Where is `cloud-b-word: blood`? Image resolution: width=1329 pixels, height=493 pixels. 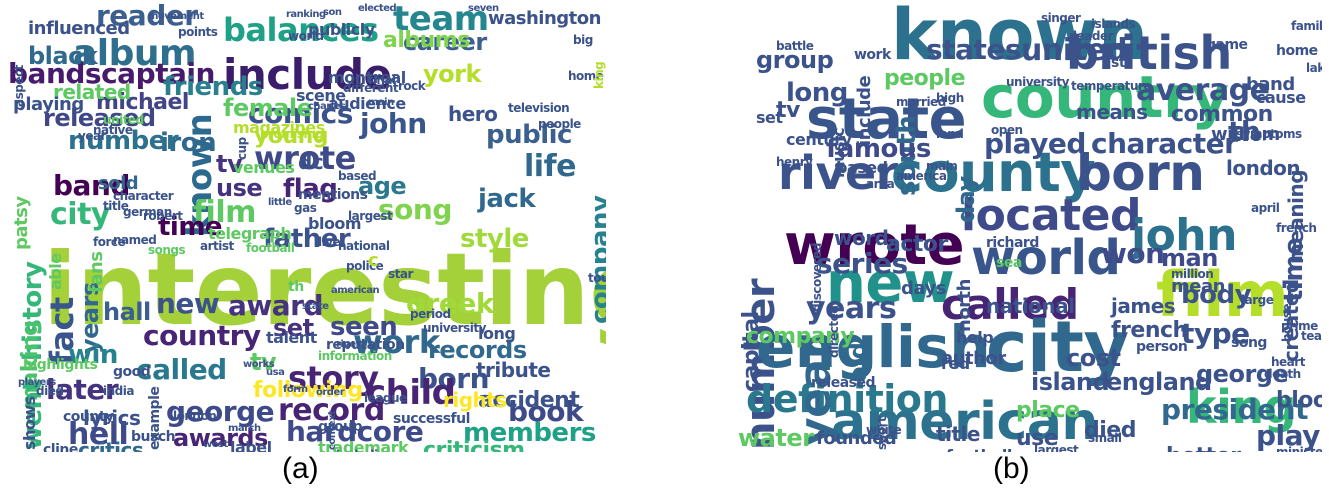
cloud-b-word: blood is located at coordinates (1299, 400).